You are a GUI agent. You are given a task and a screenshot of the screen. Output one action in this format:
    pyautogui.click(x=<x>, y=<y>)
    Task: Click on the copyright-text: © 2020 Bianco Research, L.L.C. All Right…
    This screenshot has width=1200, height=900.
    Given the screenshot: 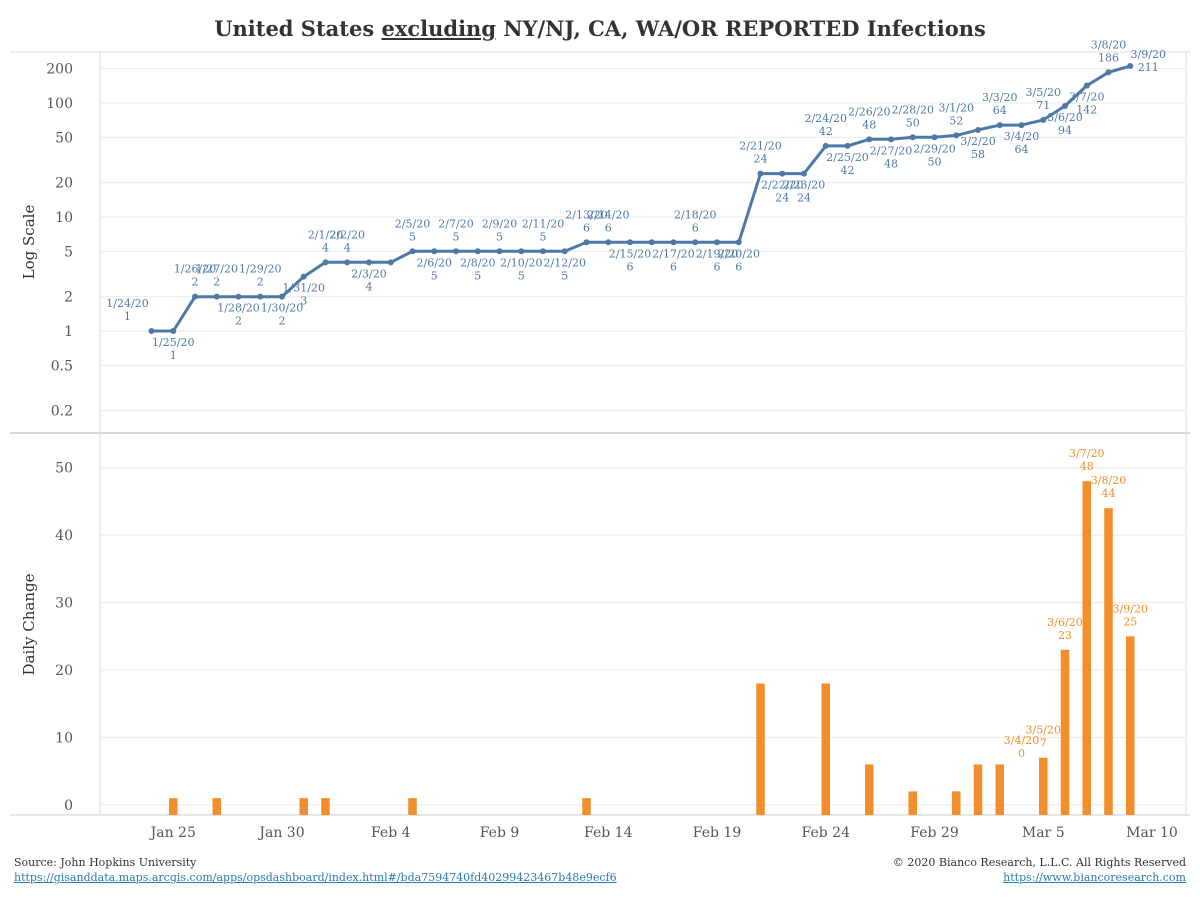 What is the action you would take?
    pyautogui.click(x=1039, y=862)
    